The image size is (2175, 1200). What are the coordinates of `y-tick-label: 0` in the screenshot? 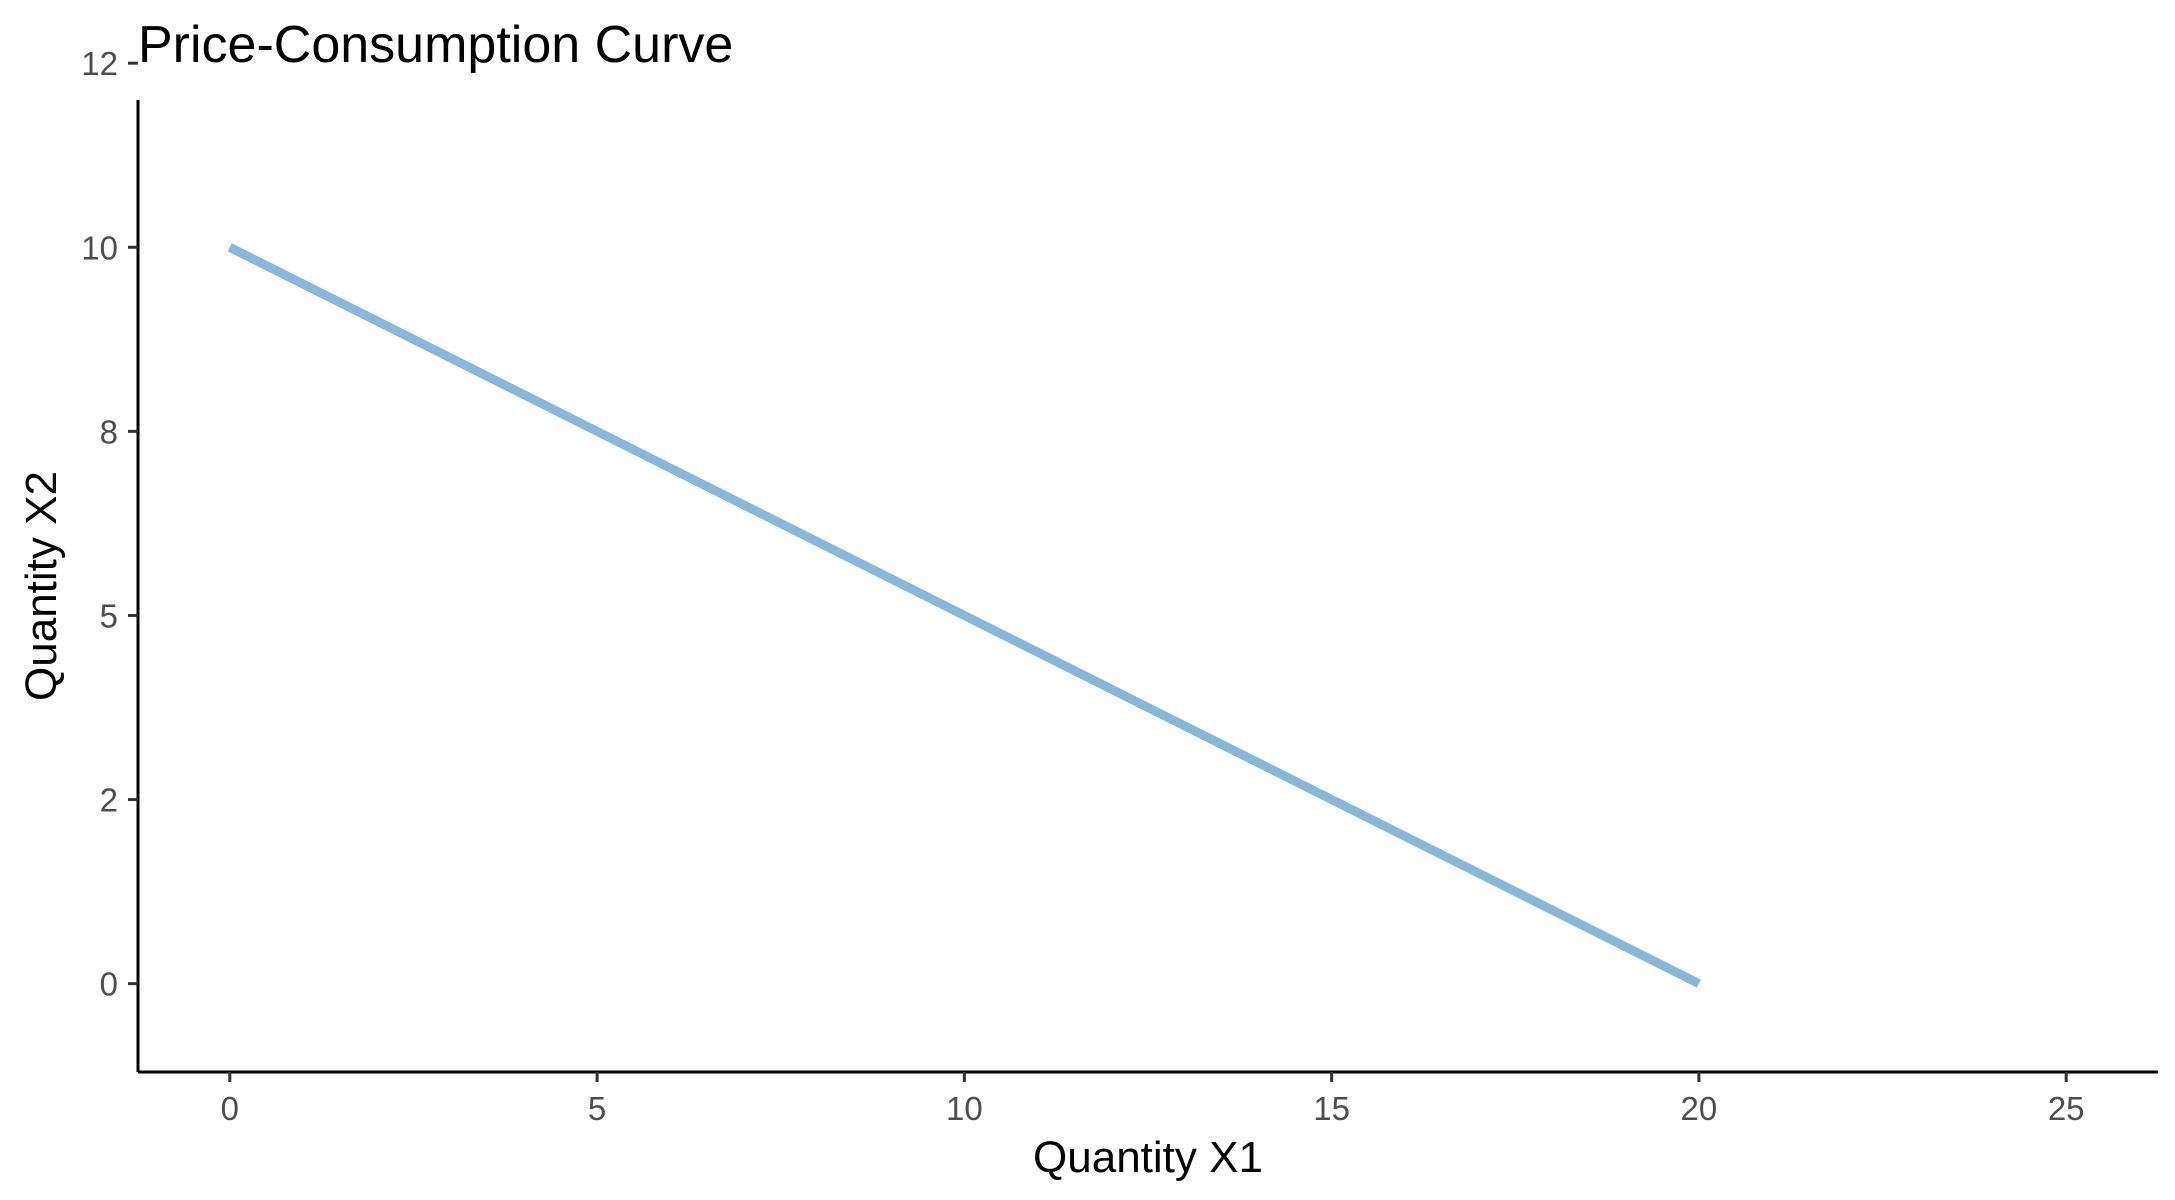 It's located at (109, 984).